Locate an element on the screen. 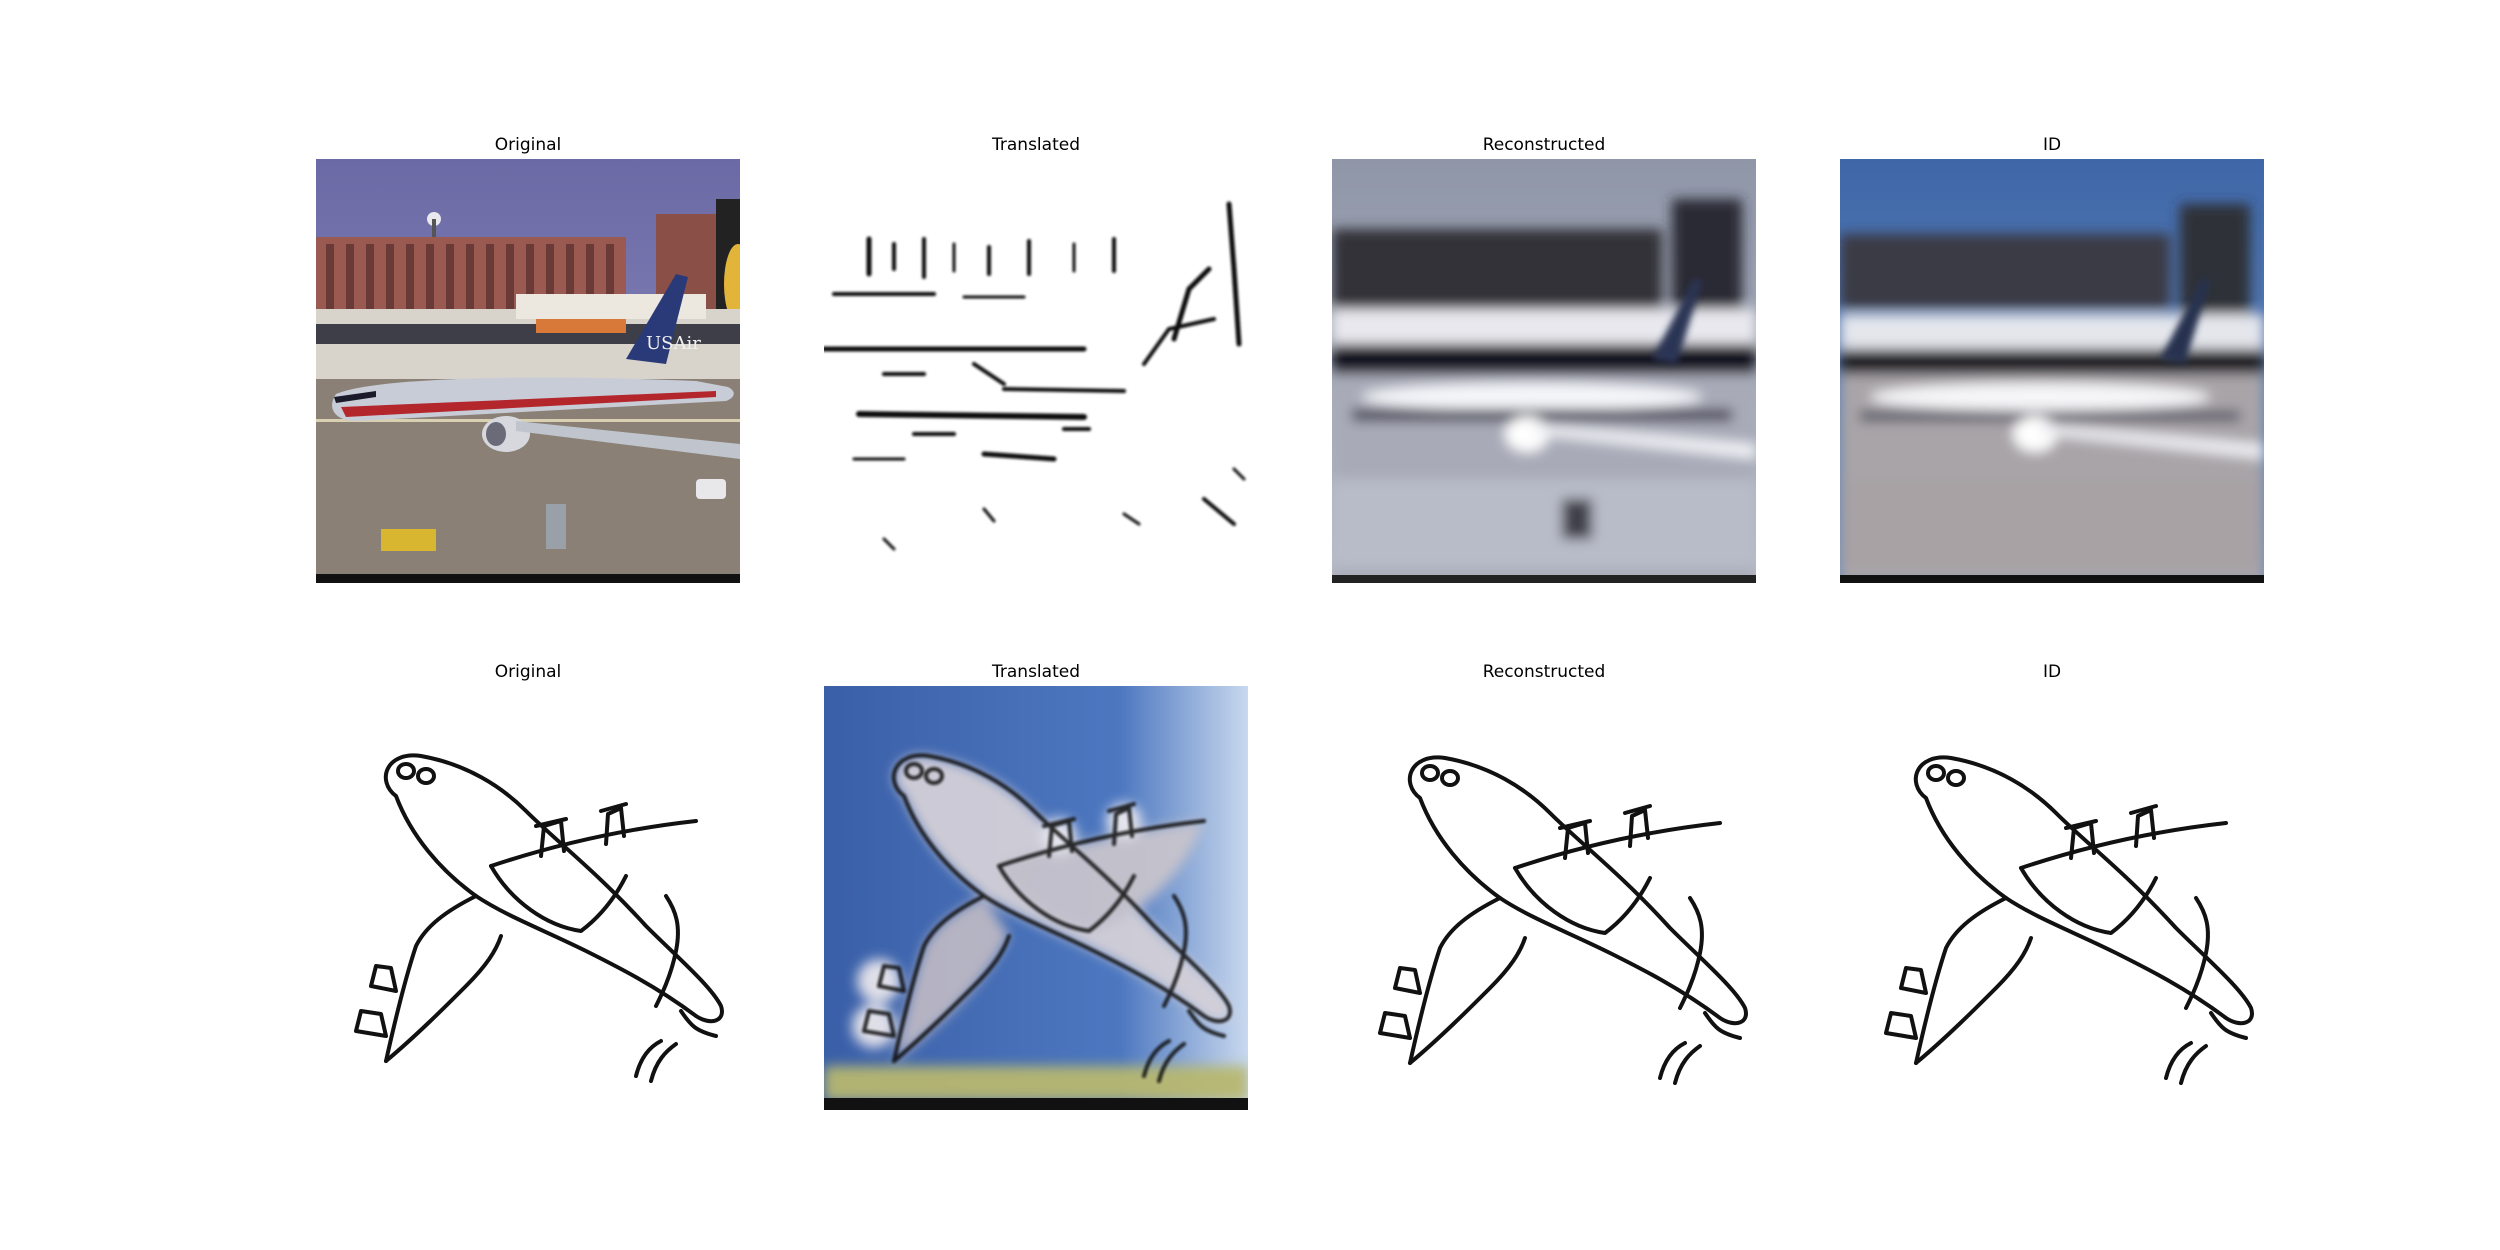  blurry-airport-image is located at coordinates (1544, 371).